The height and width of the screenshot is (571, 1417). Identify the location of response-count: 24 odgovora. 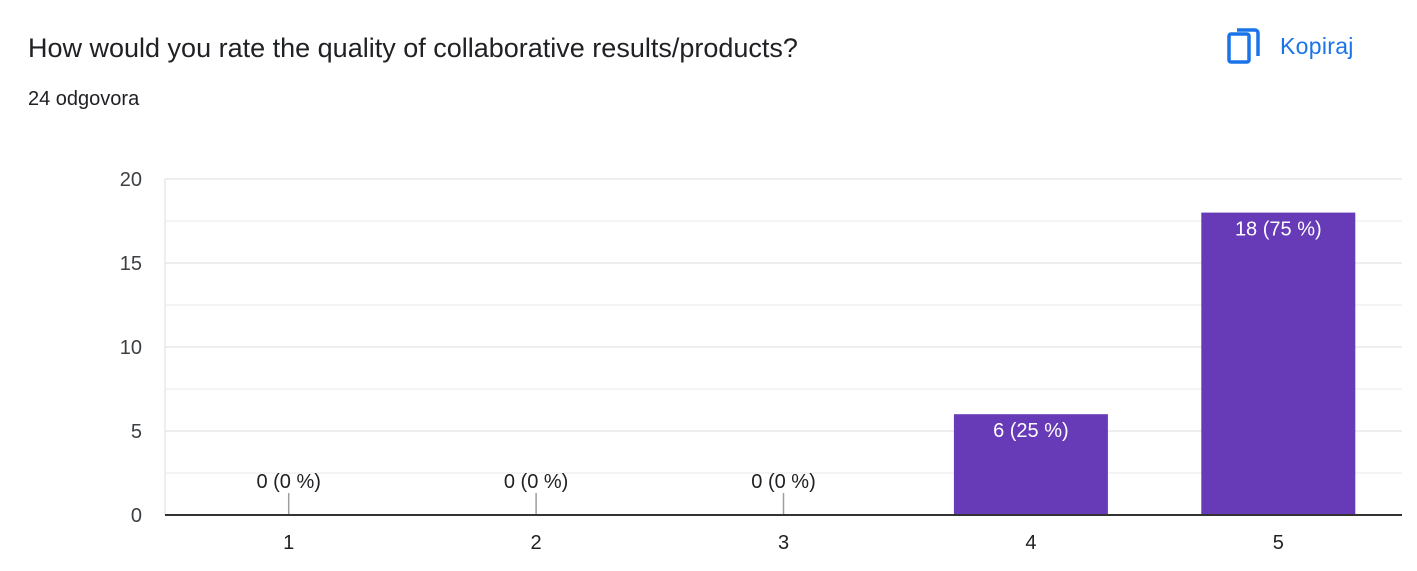
(84, 99).